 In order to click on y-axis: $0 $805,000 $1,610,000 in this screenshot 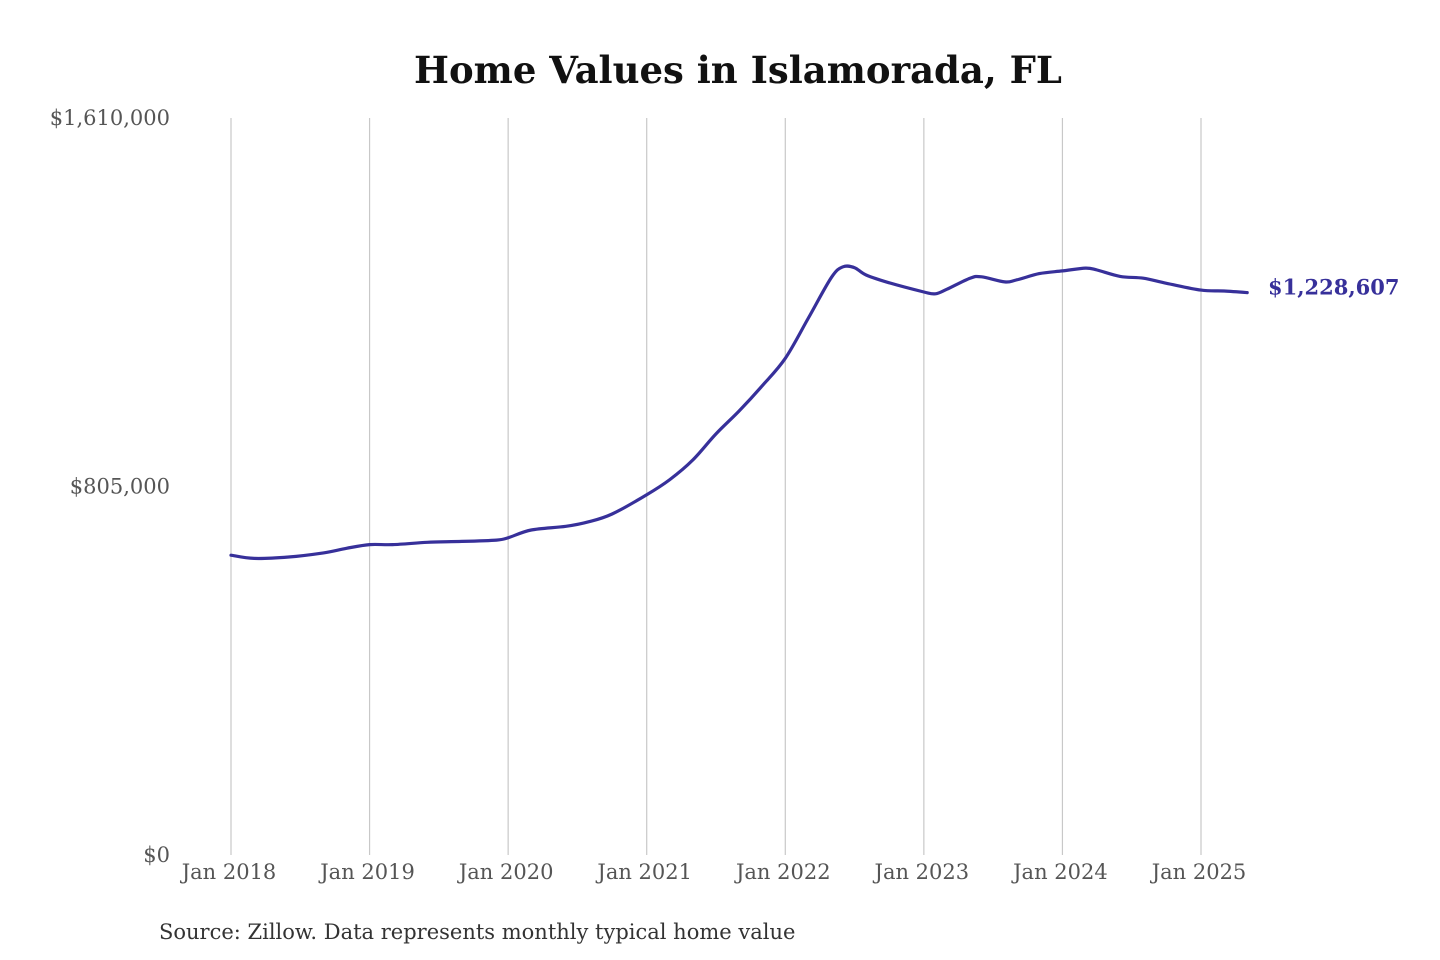, I will do `click(110, 486)`.